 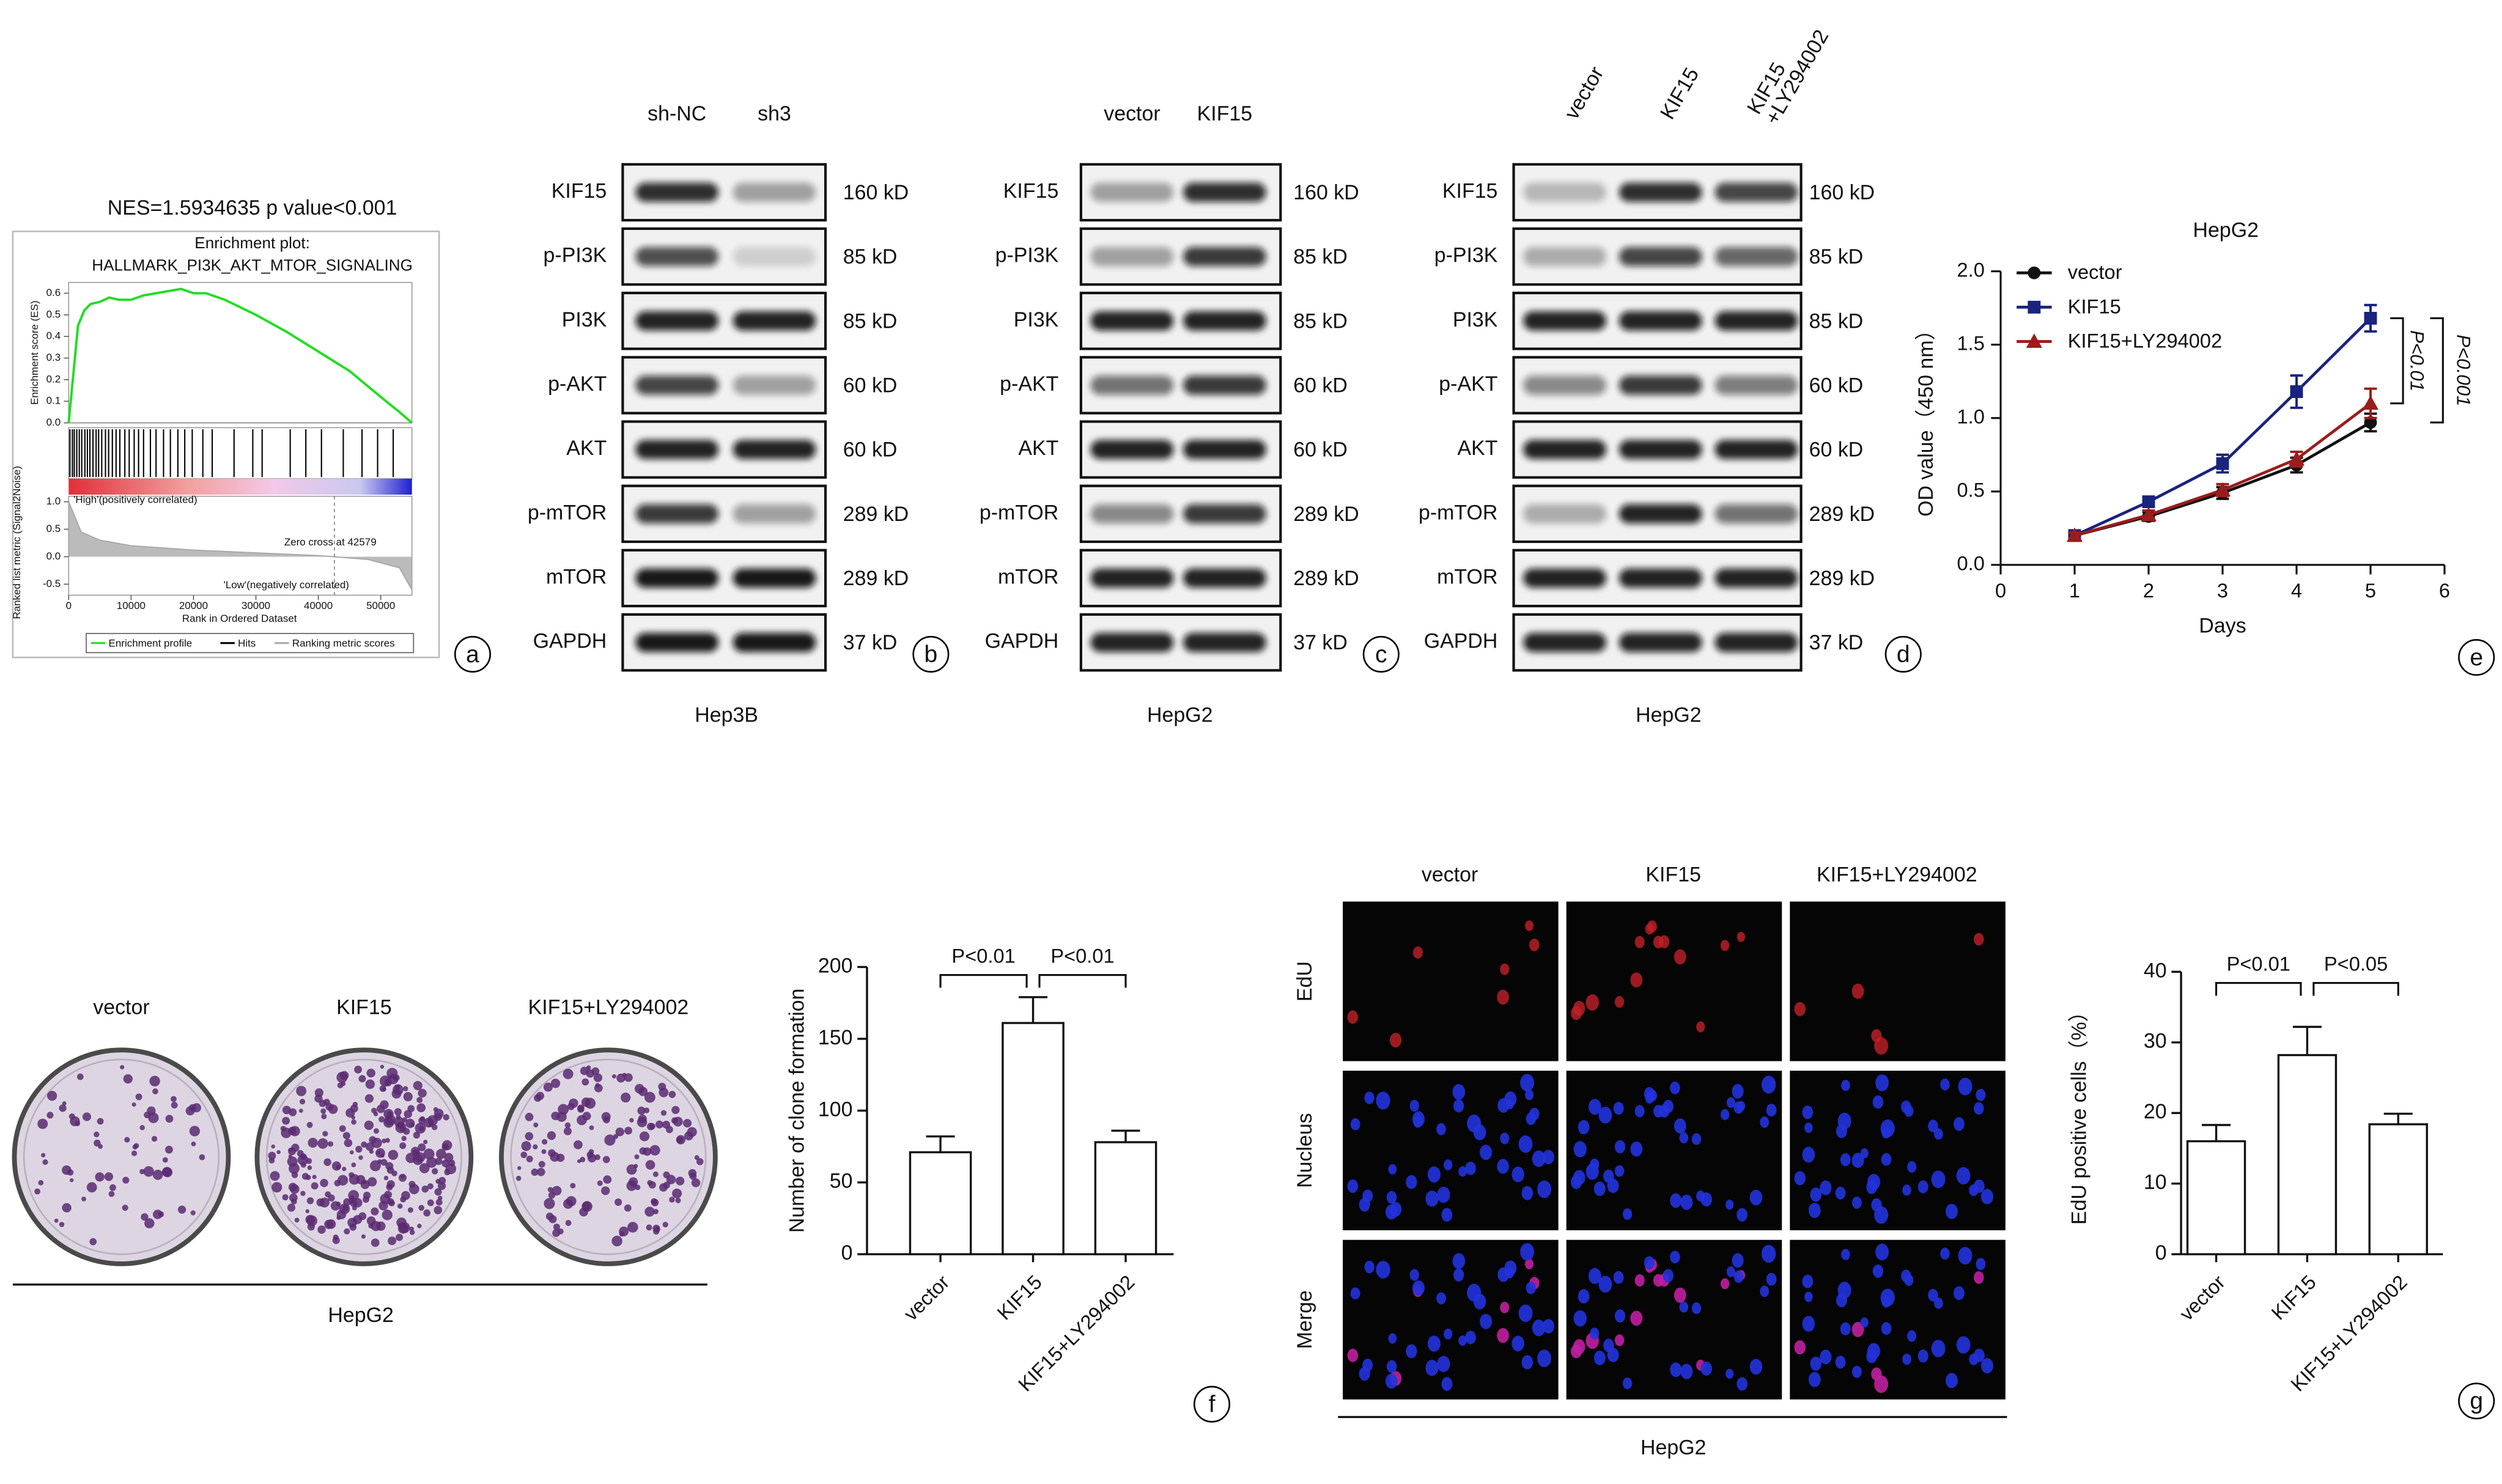 I want to click on panel-letter: g, so click(x=2476, y=1401).